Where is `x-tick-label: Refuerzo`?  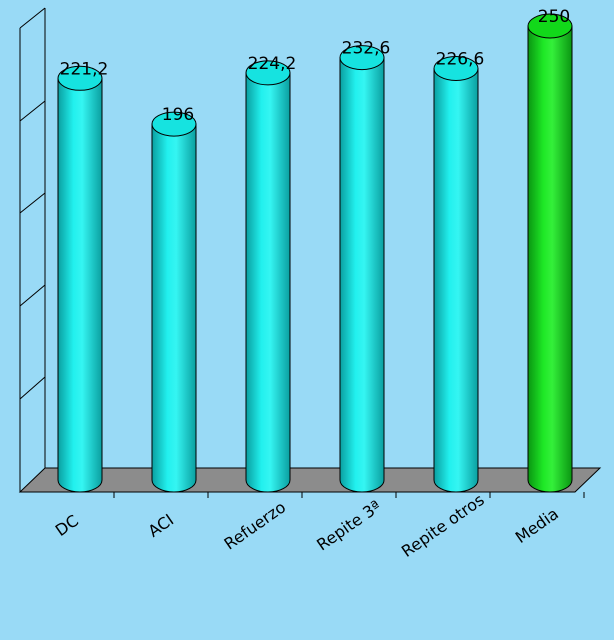
x-tick-label: Refuerzo is located at coordinates (254, 525).